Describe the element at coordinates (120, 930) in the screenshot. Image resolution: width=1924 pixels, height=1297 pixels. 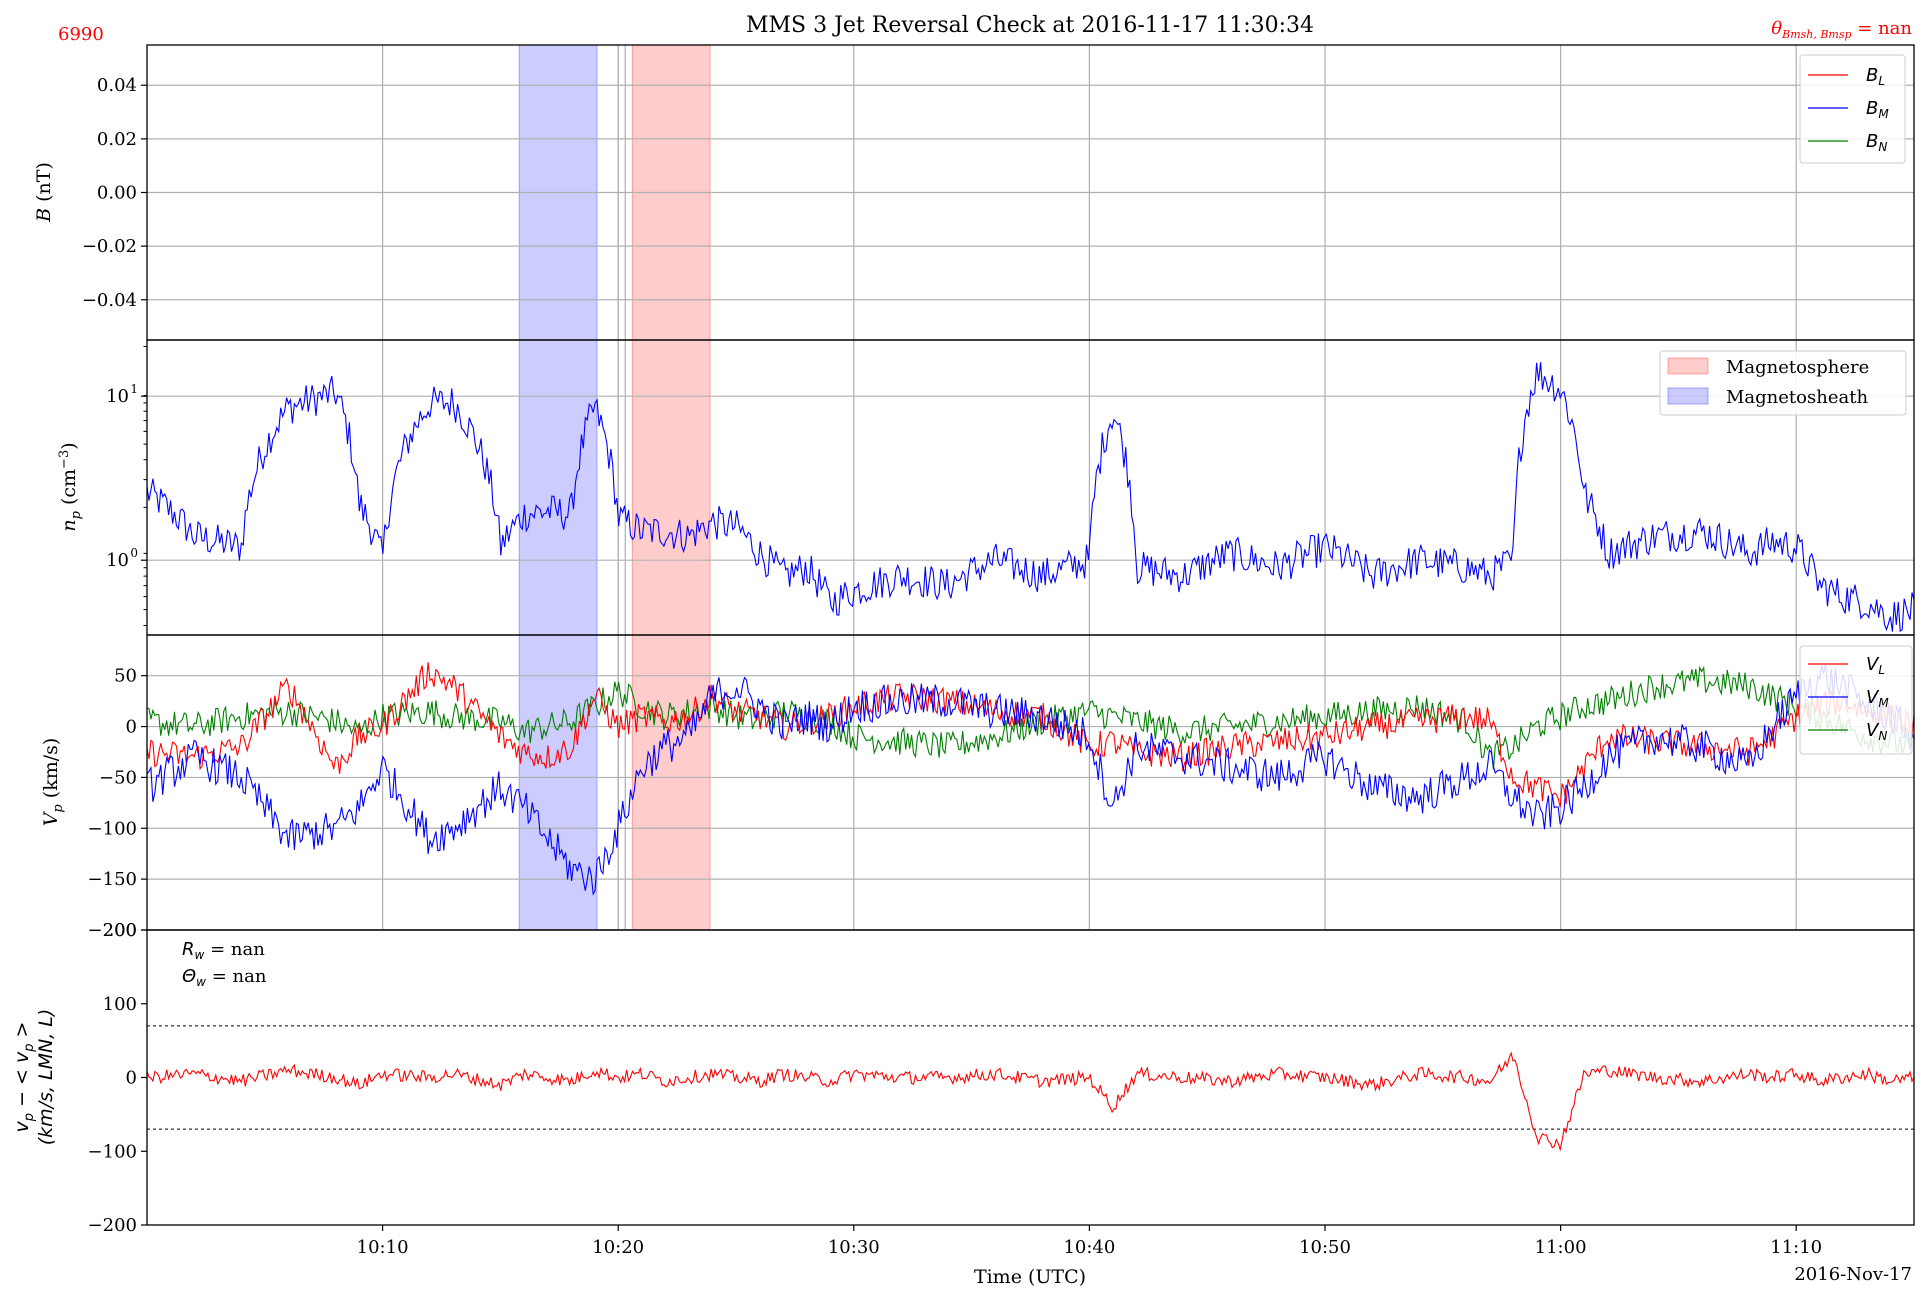
I see `y-tick-label-d-0: 200` at that location.